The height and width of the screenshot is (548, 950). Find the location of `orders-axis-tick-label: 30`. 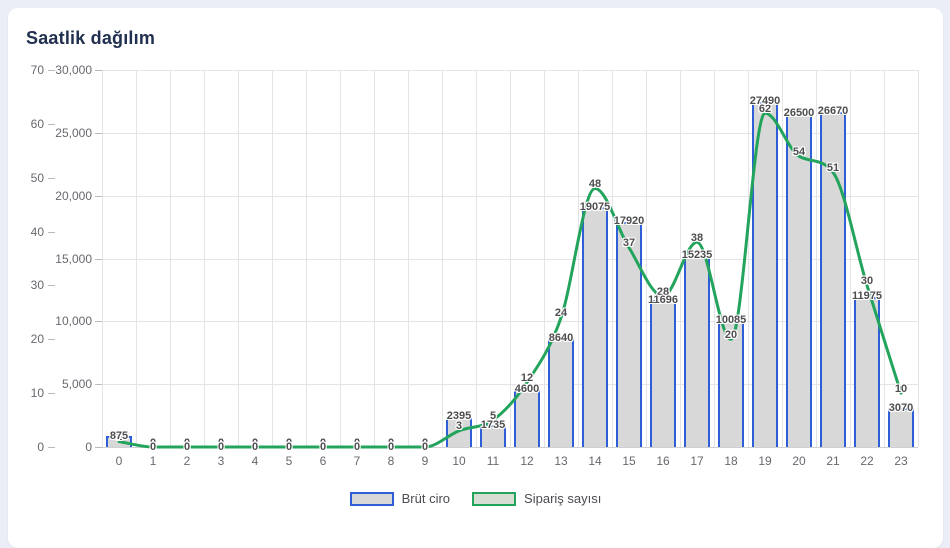

orders-axis-tick-label: 30 is located at coordinates (37, 285).